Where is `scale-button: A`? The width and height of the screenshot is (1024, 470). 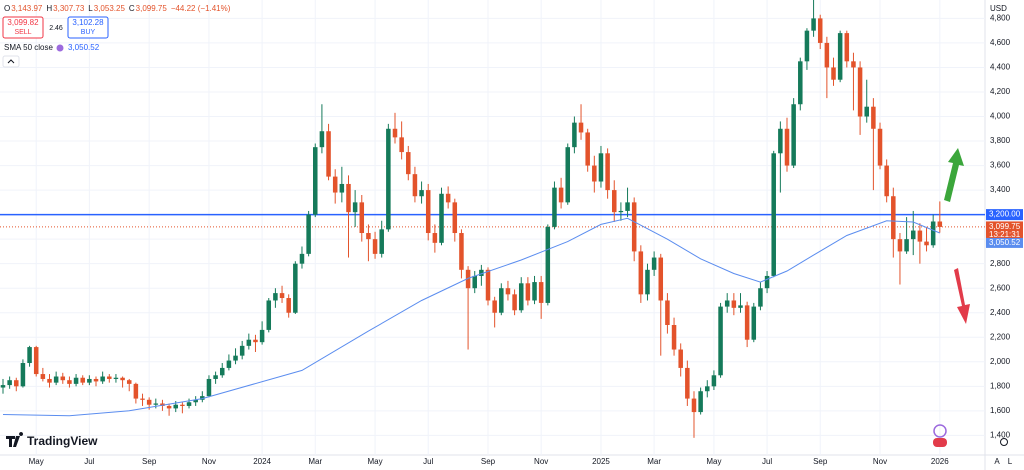 scale-button: A is located at coordinates (997, 461).